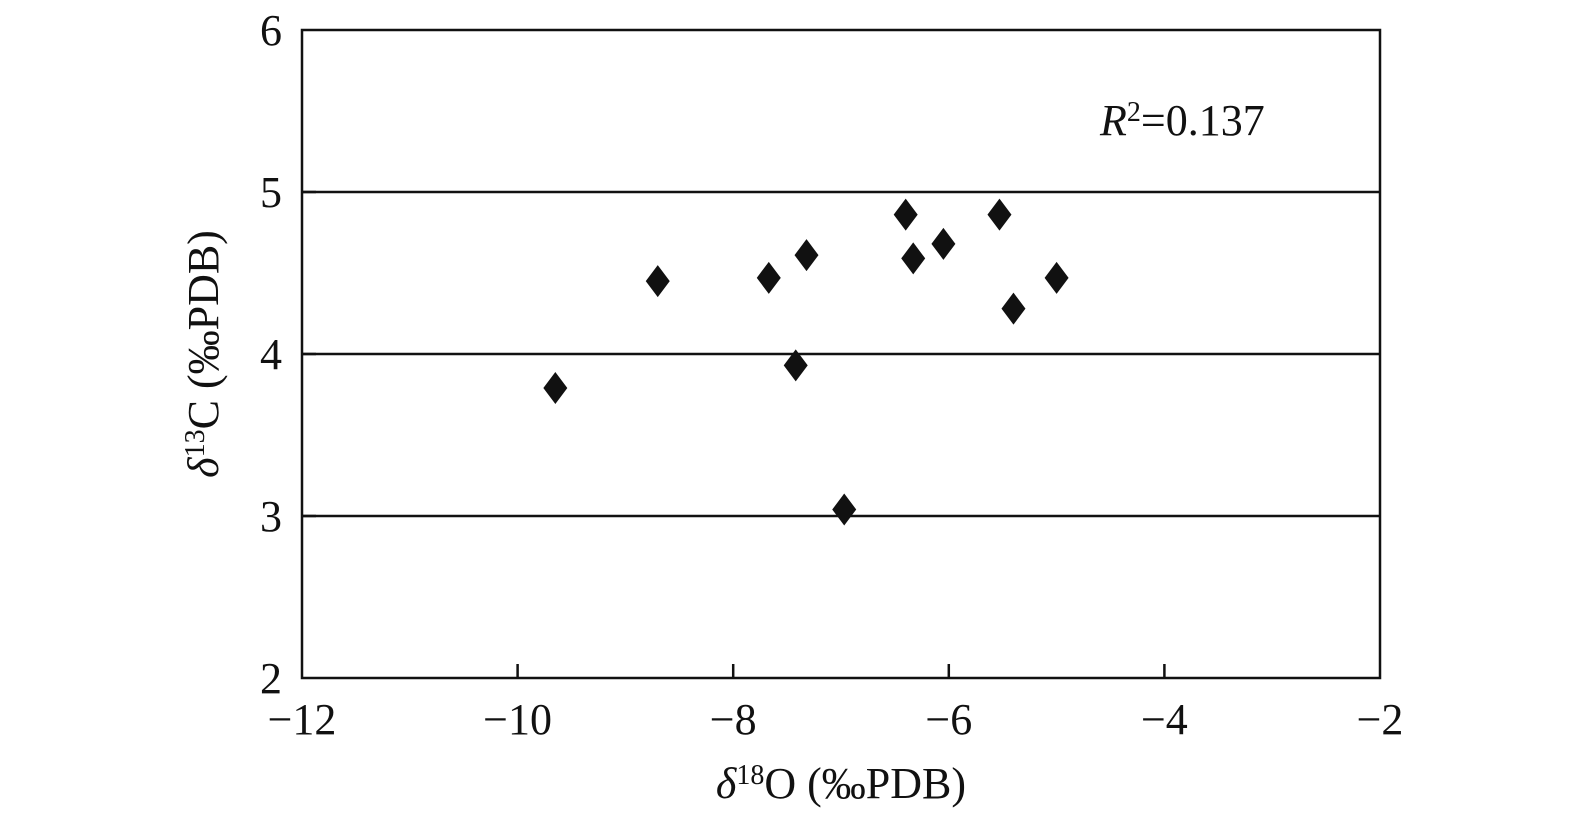 The image size is (1575, 815). I want to click on r-squared-value: =0.137, so click(1203, 120).